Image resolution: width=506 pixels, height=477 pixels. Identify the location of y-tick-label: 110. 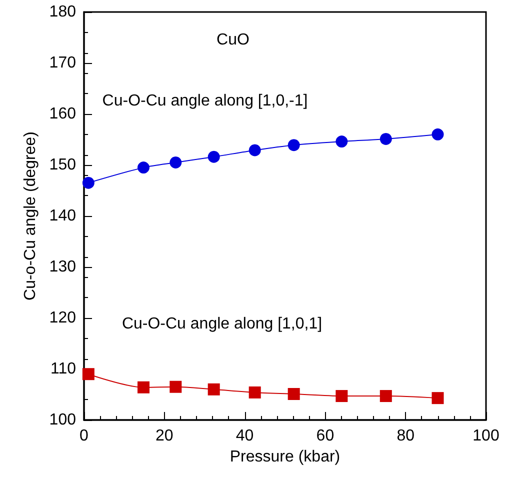
(63, 369).